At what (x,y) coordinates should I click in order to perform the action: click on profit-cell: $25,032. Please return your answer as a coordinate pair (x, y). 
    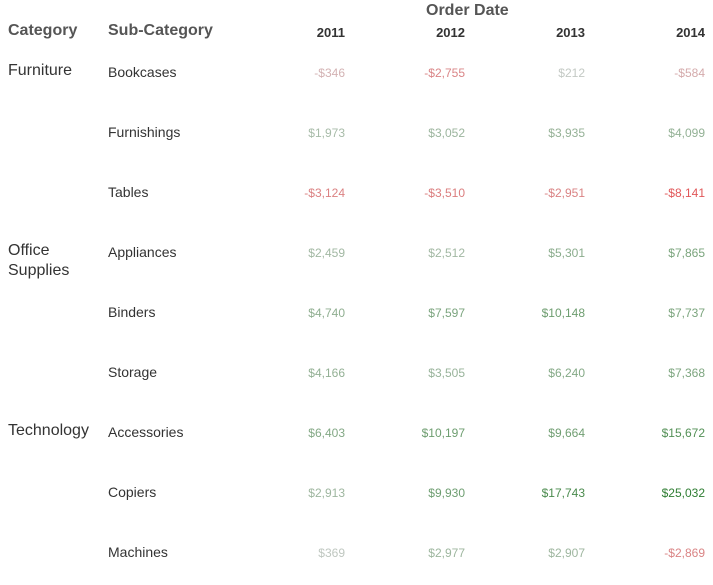
    Looking at the image, I should click on (683, 493).